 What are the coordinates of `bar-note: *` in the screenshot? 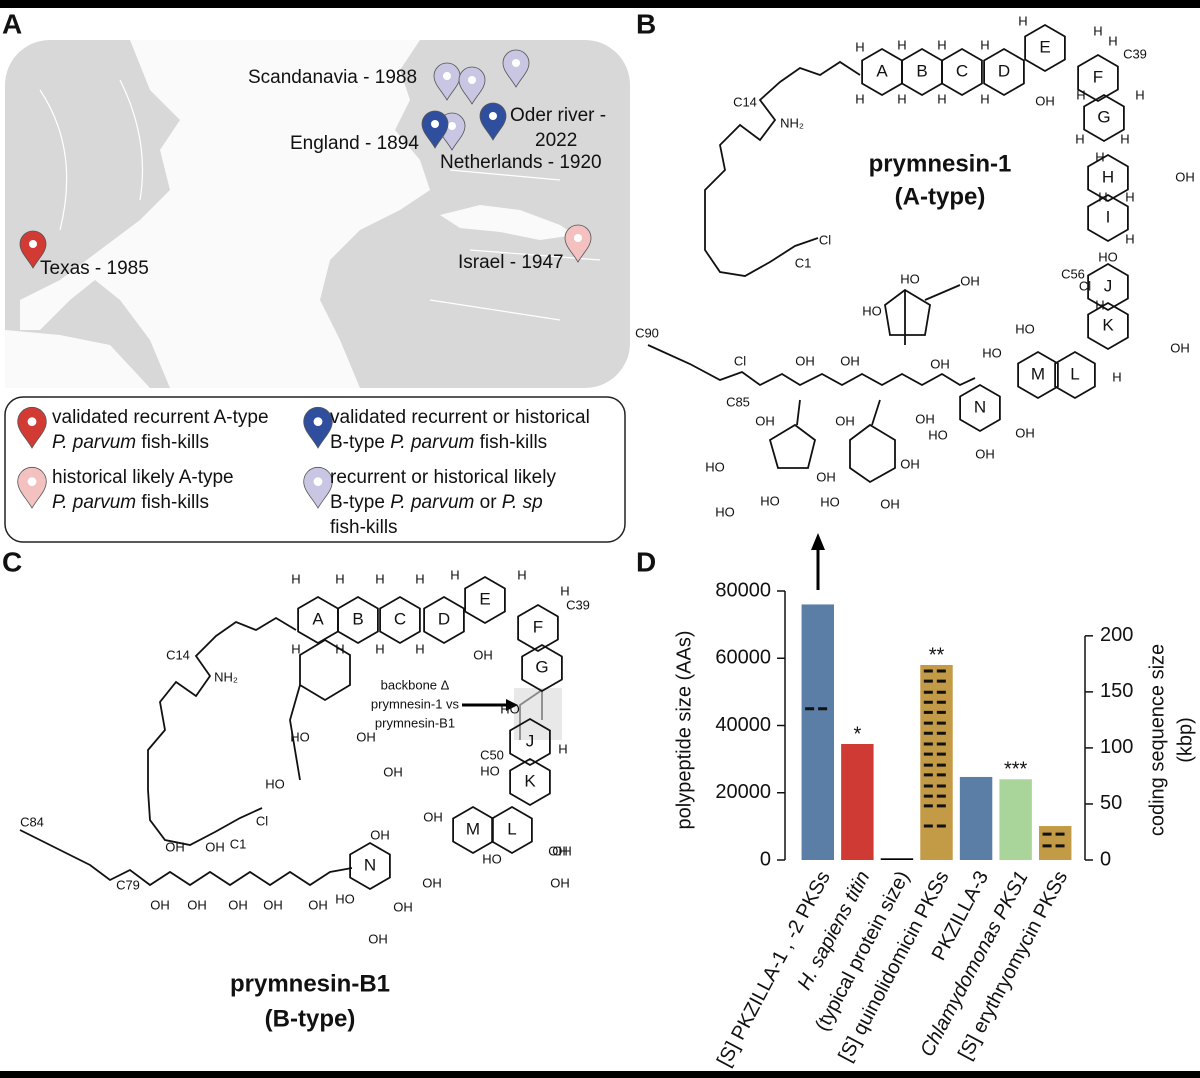 It's located at (857, 734).